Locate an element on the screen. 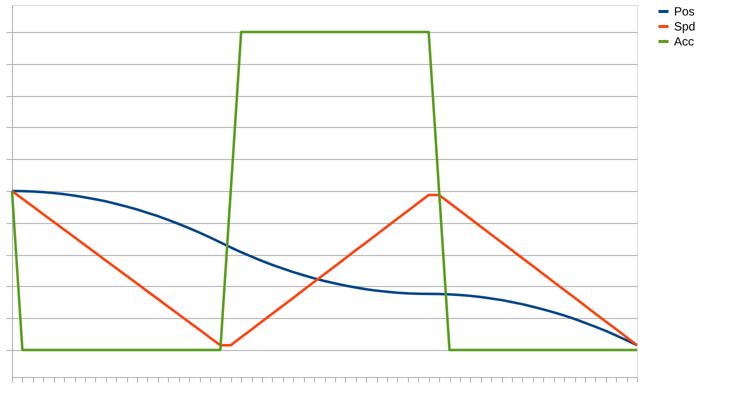 Image resolution: width=729 pixels, height=400 pixels. legend-label: Acc is located at coordinates (684, 41).